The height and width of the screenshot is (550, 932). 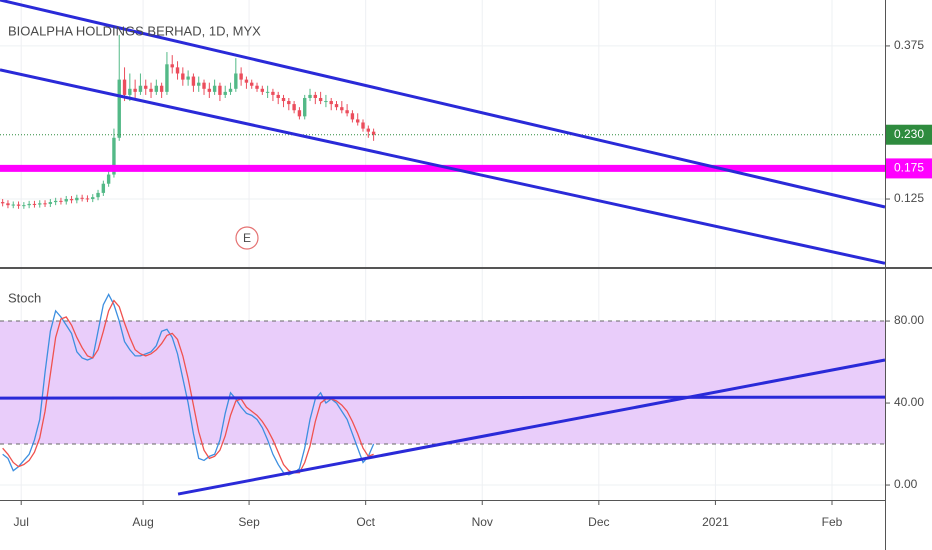 What do you see at coordinates (909, 320) in the screenshot?
I see `y-tick-label: 80.00` at bounding box center [909, 320].